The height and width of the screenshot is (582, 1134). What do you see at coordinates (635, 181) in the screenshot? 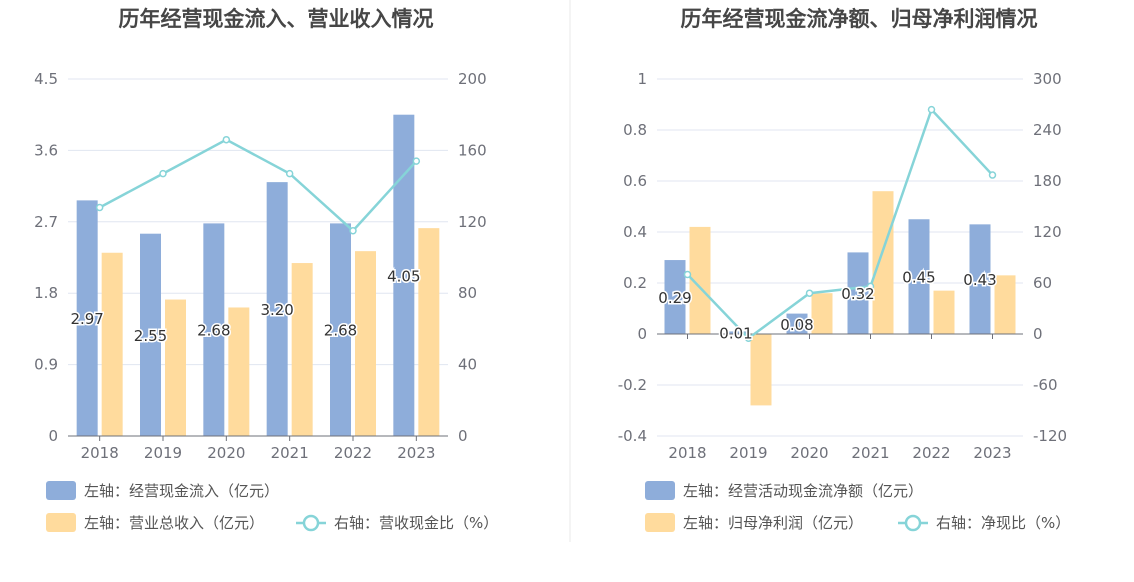
I see `left-axis-tick-label: 0.6` at bounding box center [635, 181].